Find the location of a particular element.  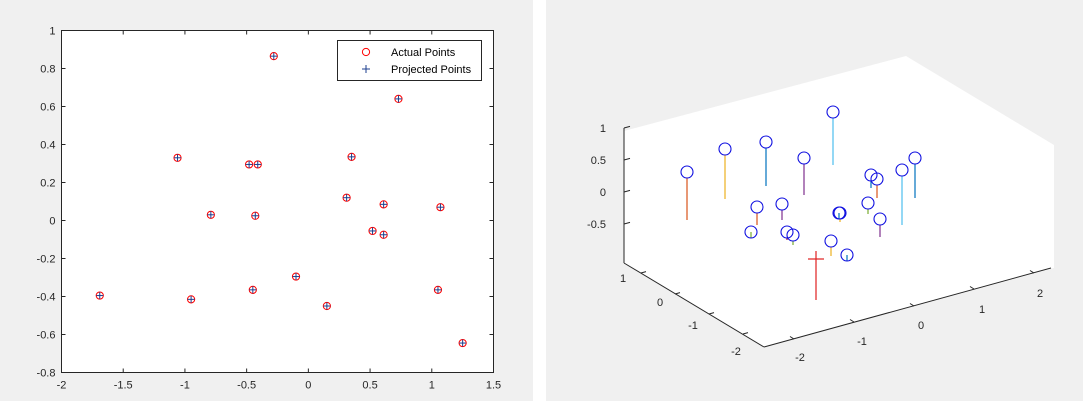

y-tick-label: 0.4 is located at coordinates (47, 146).